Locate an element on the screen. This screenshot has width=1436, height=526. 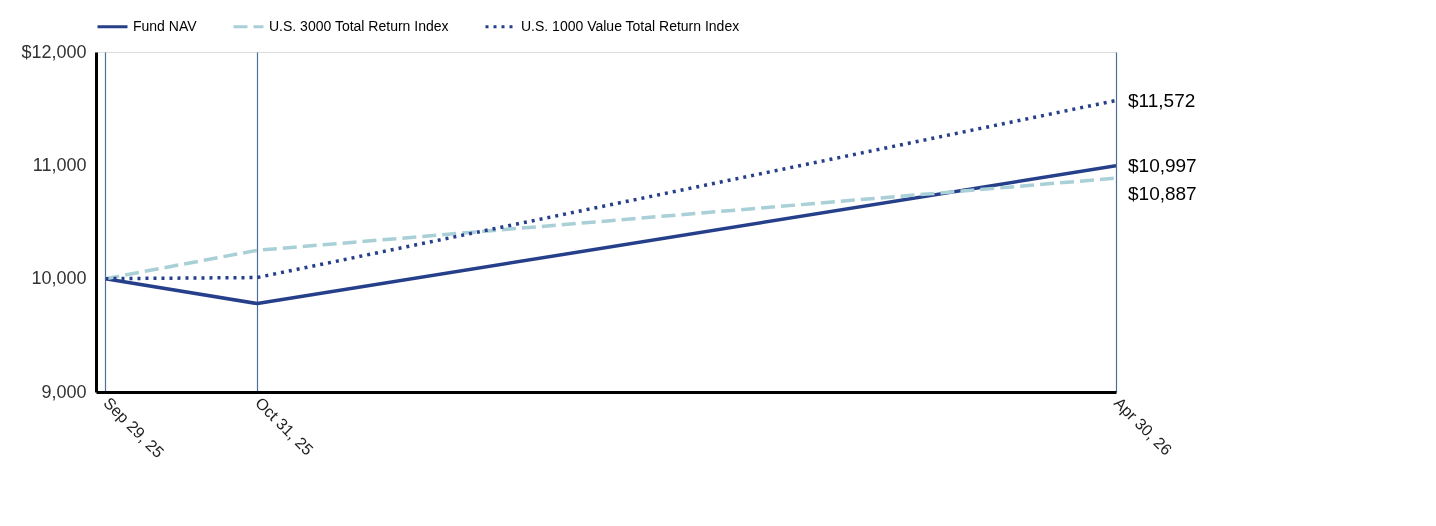
legend-label: U.S. 1000 Value Total Return Index is located at coordinates (630, 25).